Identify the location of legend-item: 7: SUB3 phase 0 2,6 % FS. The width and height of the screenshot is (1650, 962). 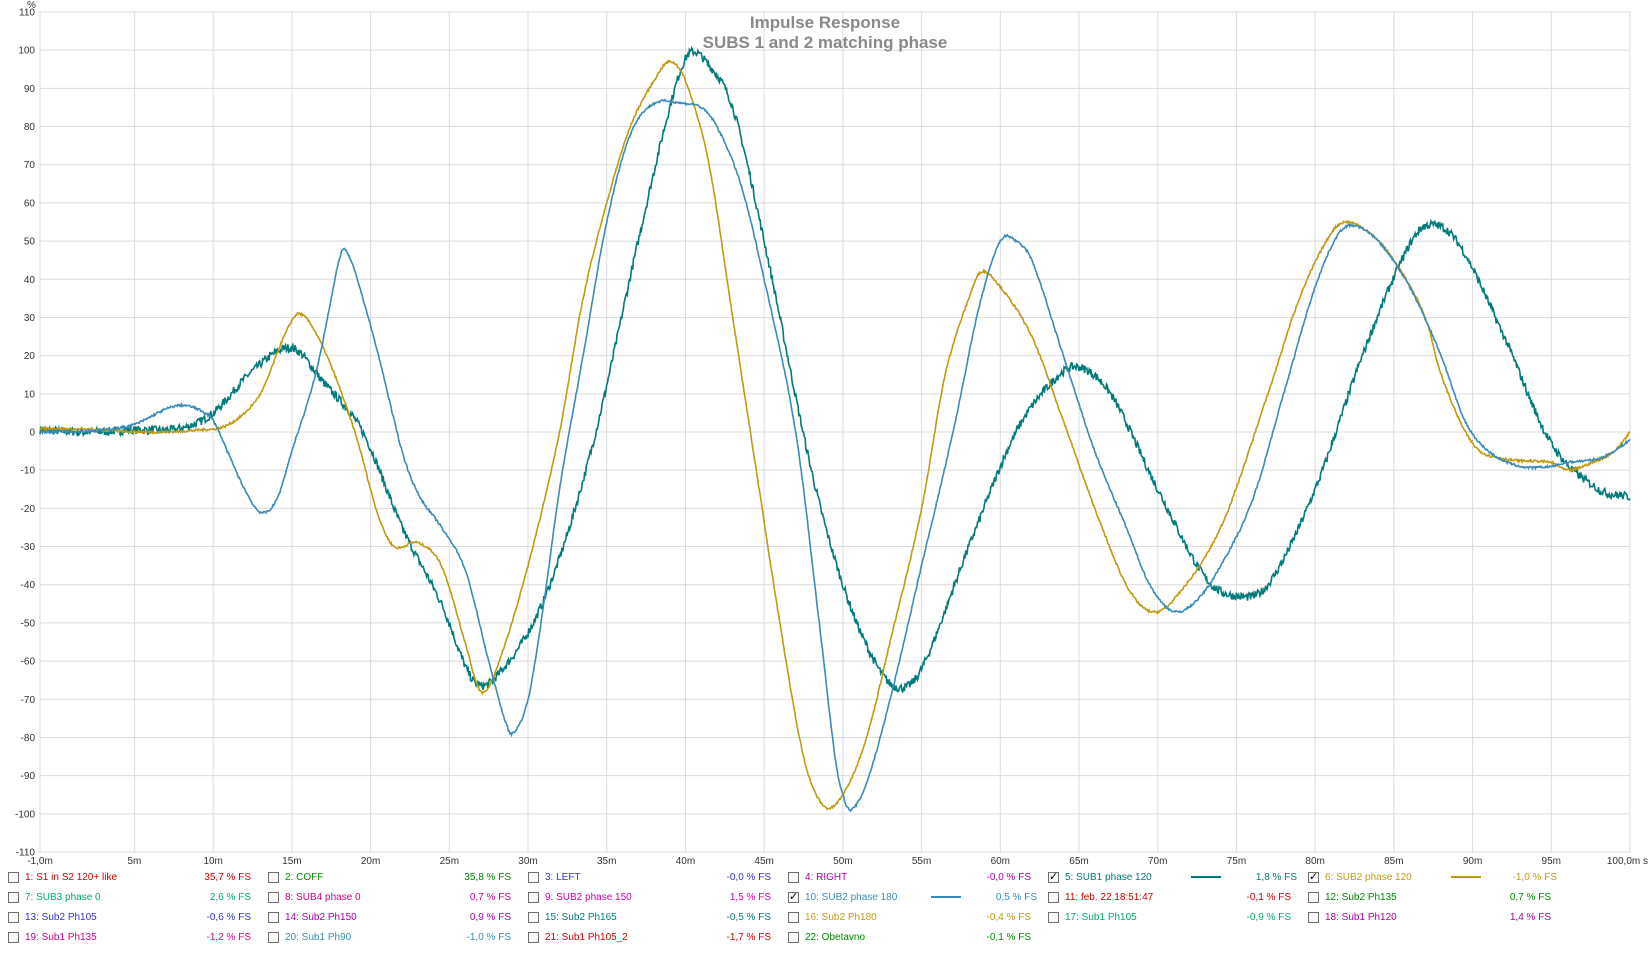
(129, 897).